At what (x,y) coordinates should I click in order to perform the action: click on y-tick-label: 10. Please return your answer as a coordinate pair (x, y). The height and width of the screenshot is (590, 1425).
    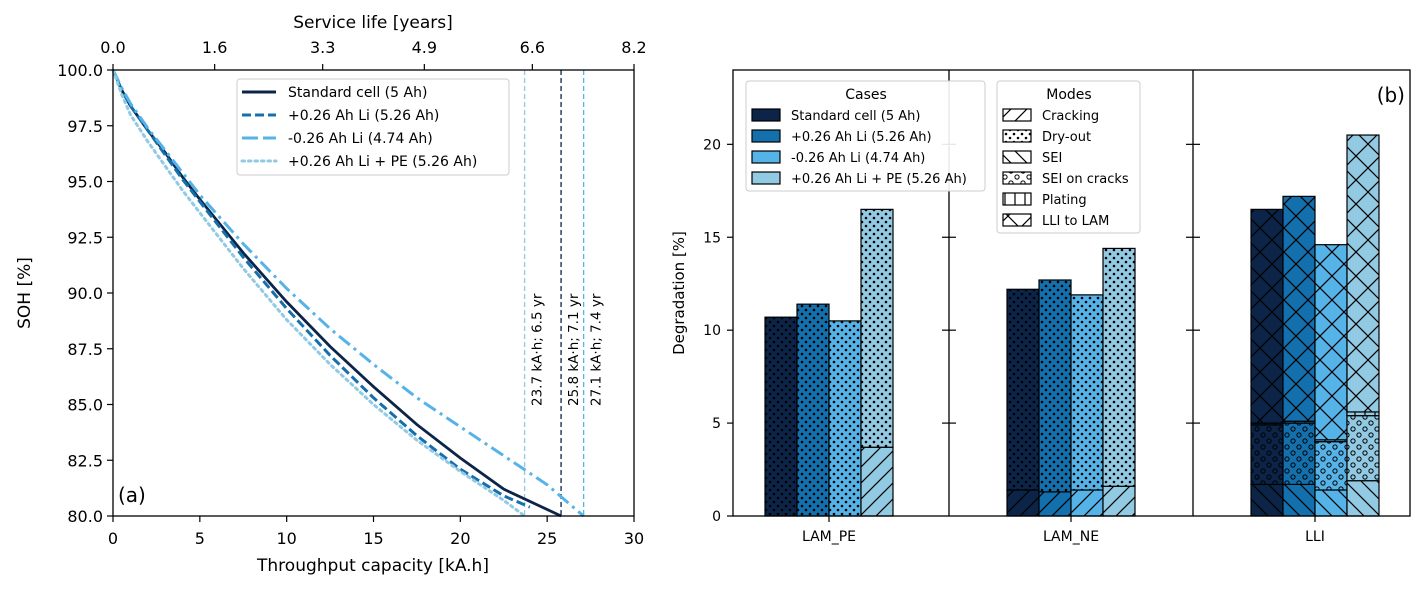
    Looking at the image, I should click on (712, 331).